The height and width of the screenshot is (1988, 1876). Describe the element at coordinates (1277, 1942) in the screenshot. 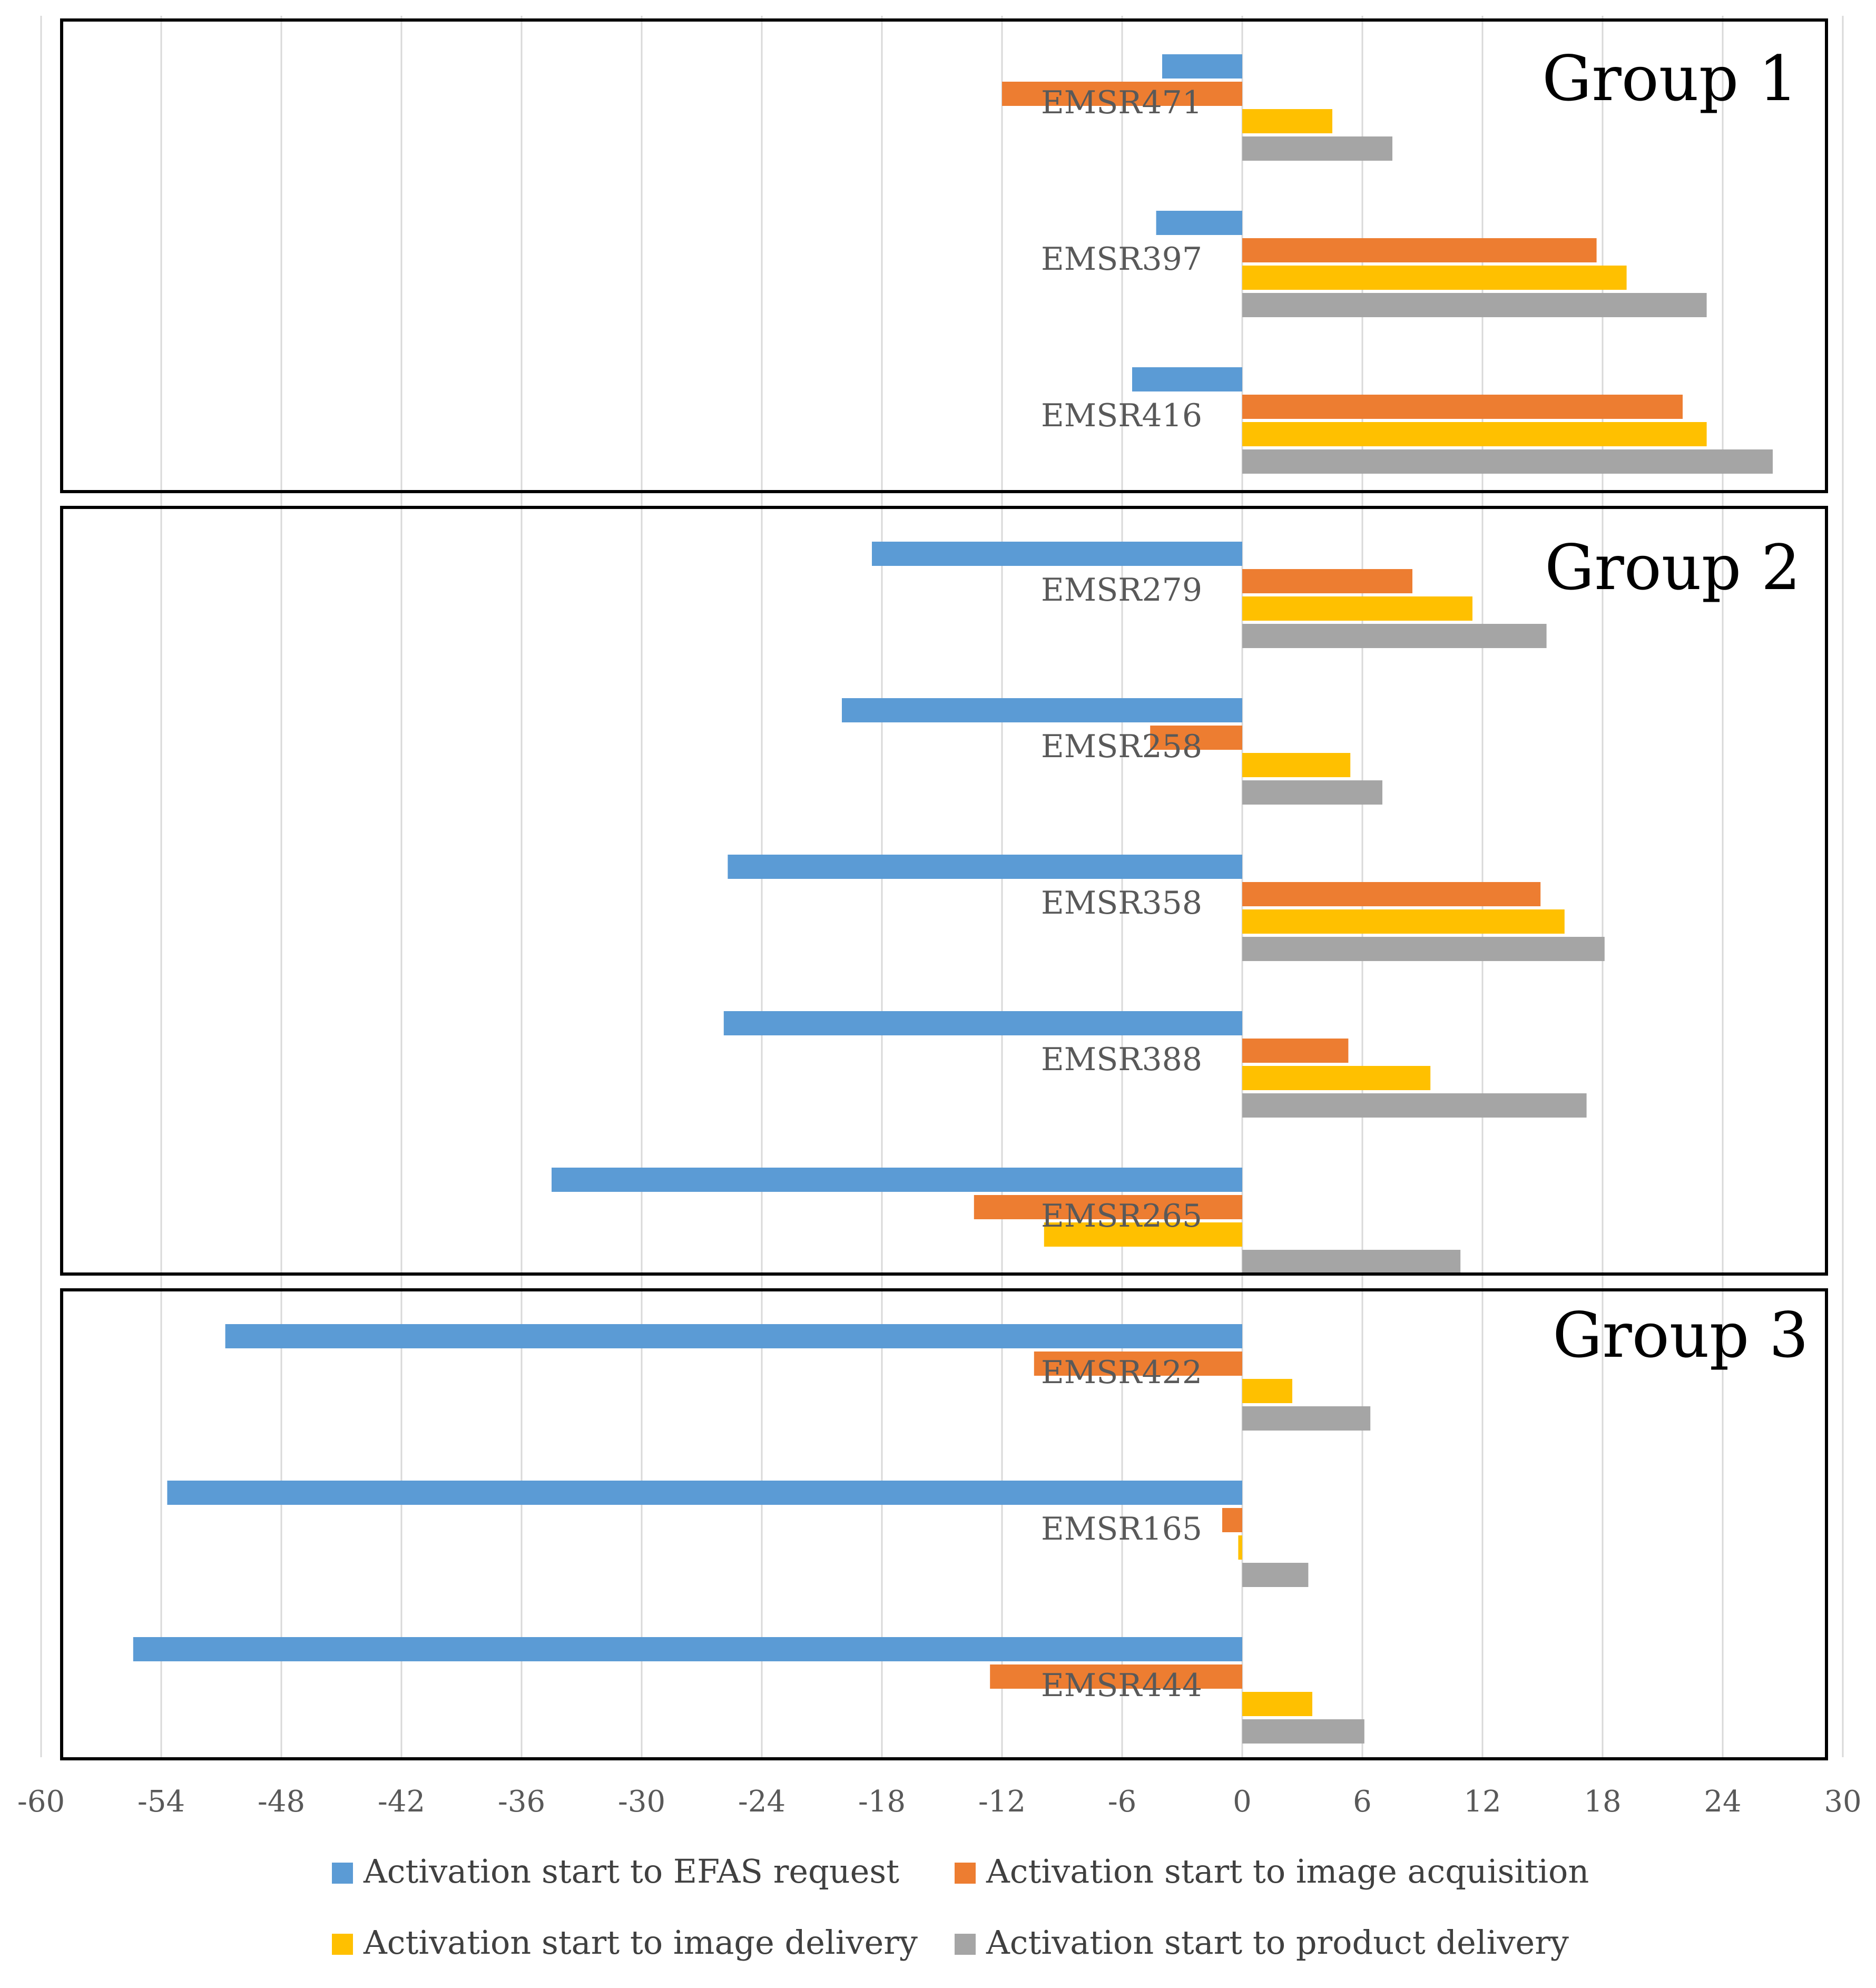

I see `legend-label: Activation start to product delivery` at that location.